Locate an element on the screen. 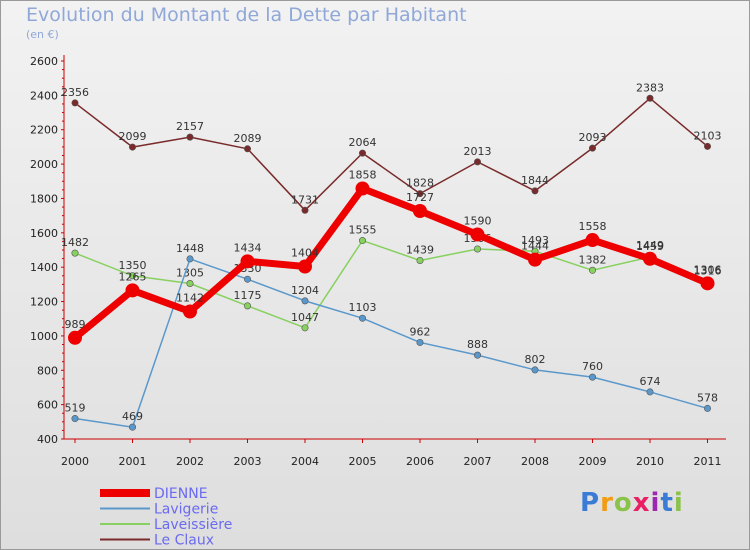  data-label-le-claux: 2356 is located at coordinates (75, 92).